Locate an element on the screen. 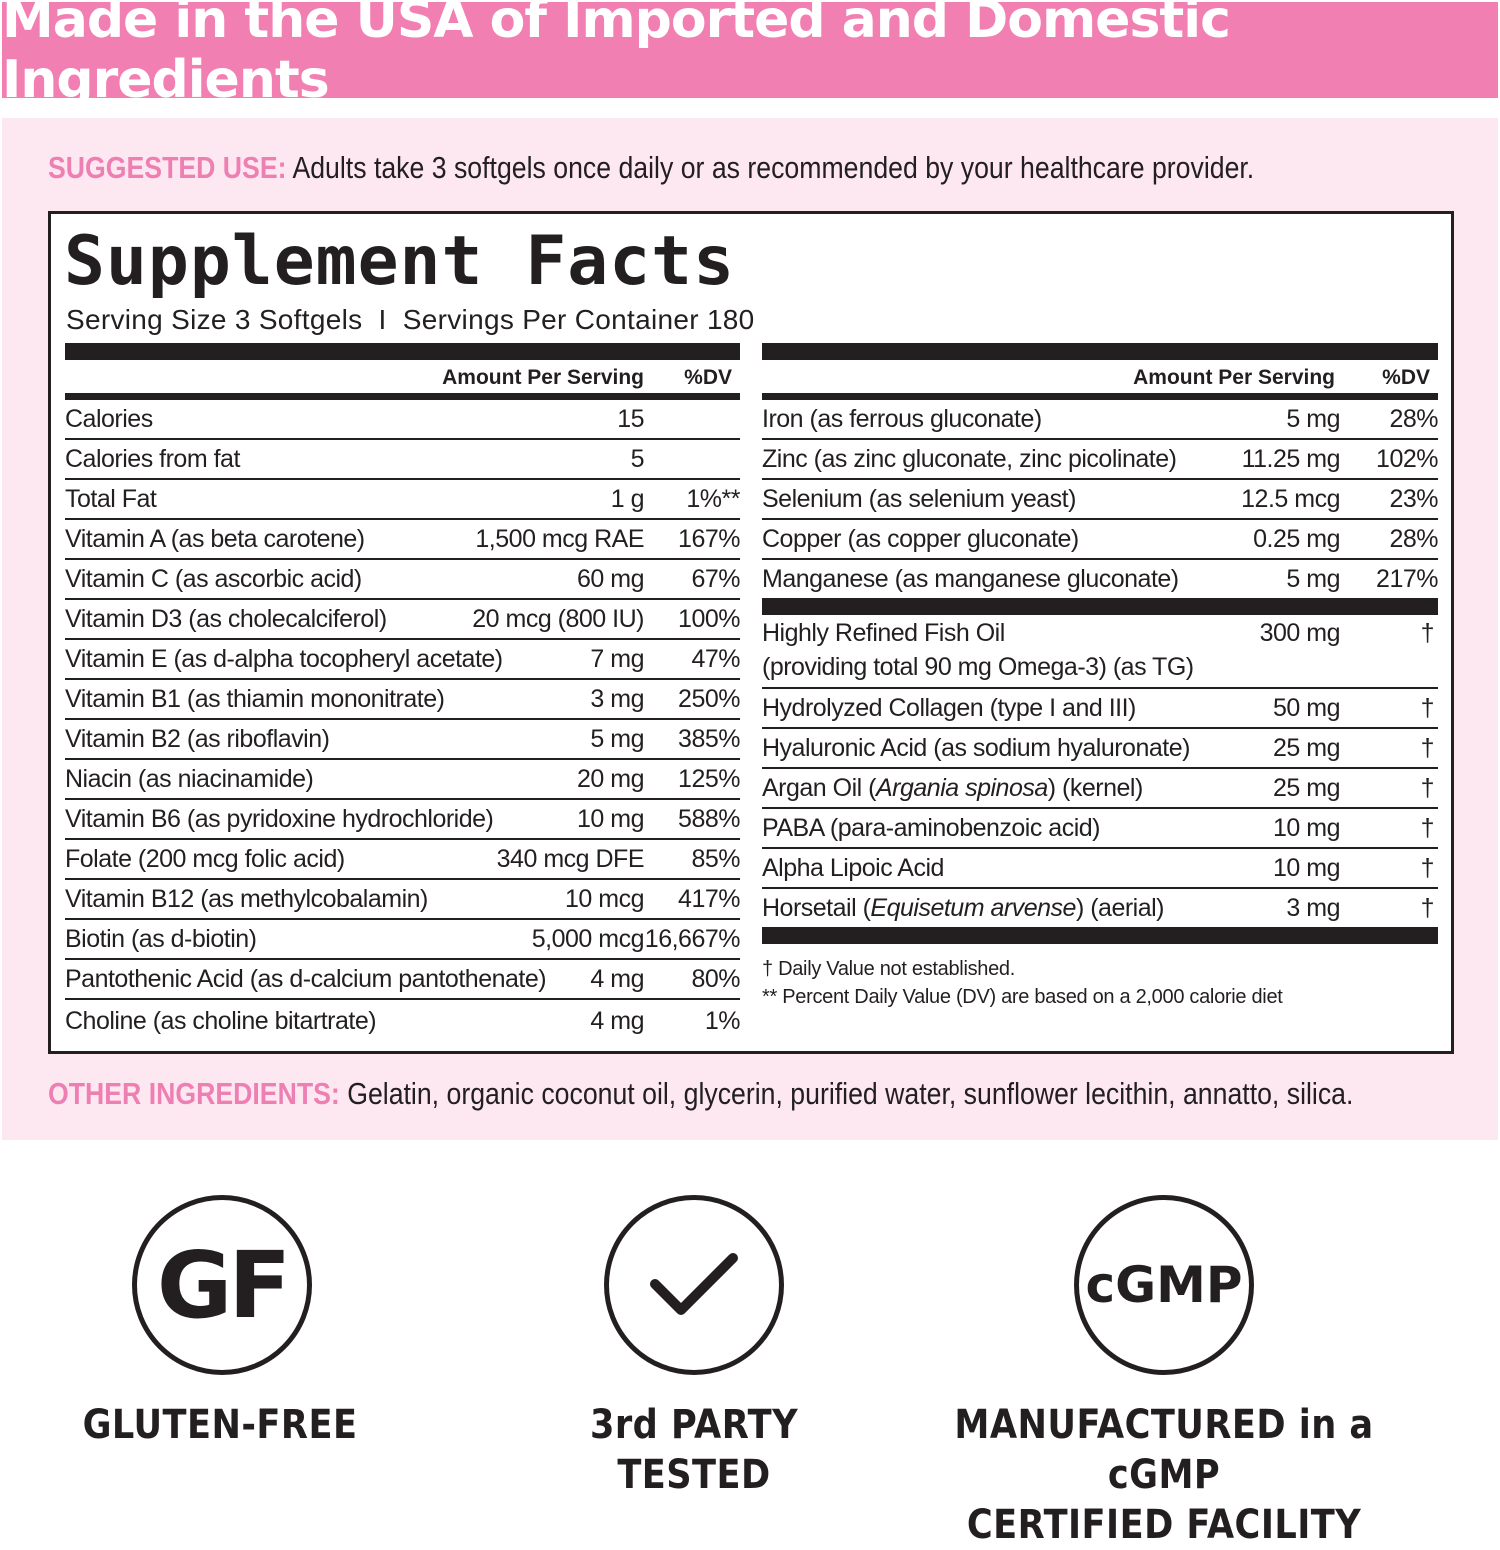  nutrient-name: Manganese (as manganese gluconate) is located at coordinates (1024, 579).